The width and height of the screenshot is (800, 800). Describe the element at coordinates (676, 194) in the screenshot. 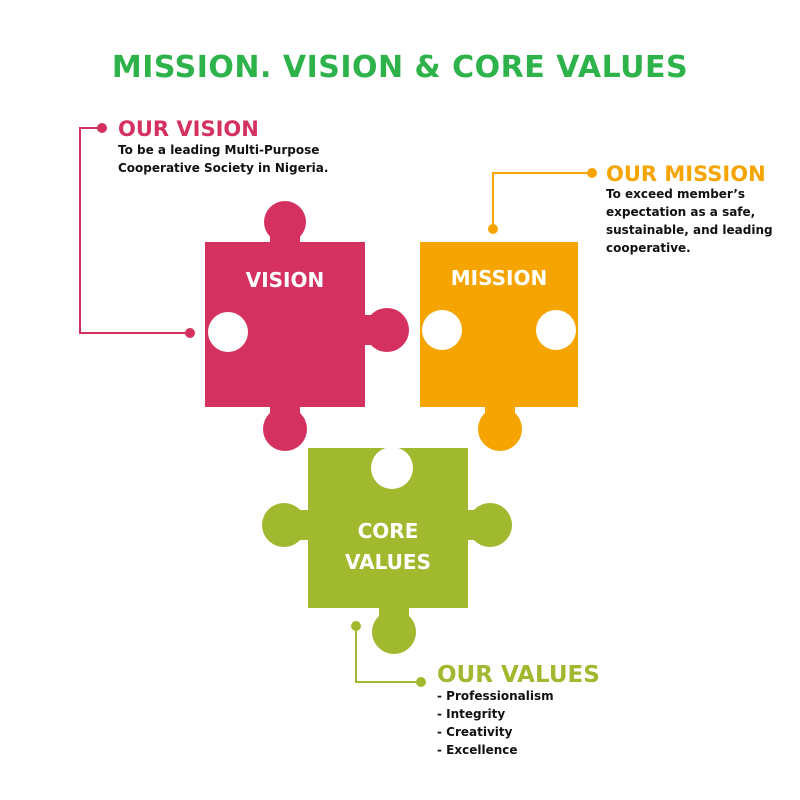

I see `mission-description-line: To exceed member’s` at that location.